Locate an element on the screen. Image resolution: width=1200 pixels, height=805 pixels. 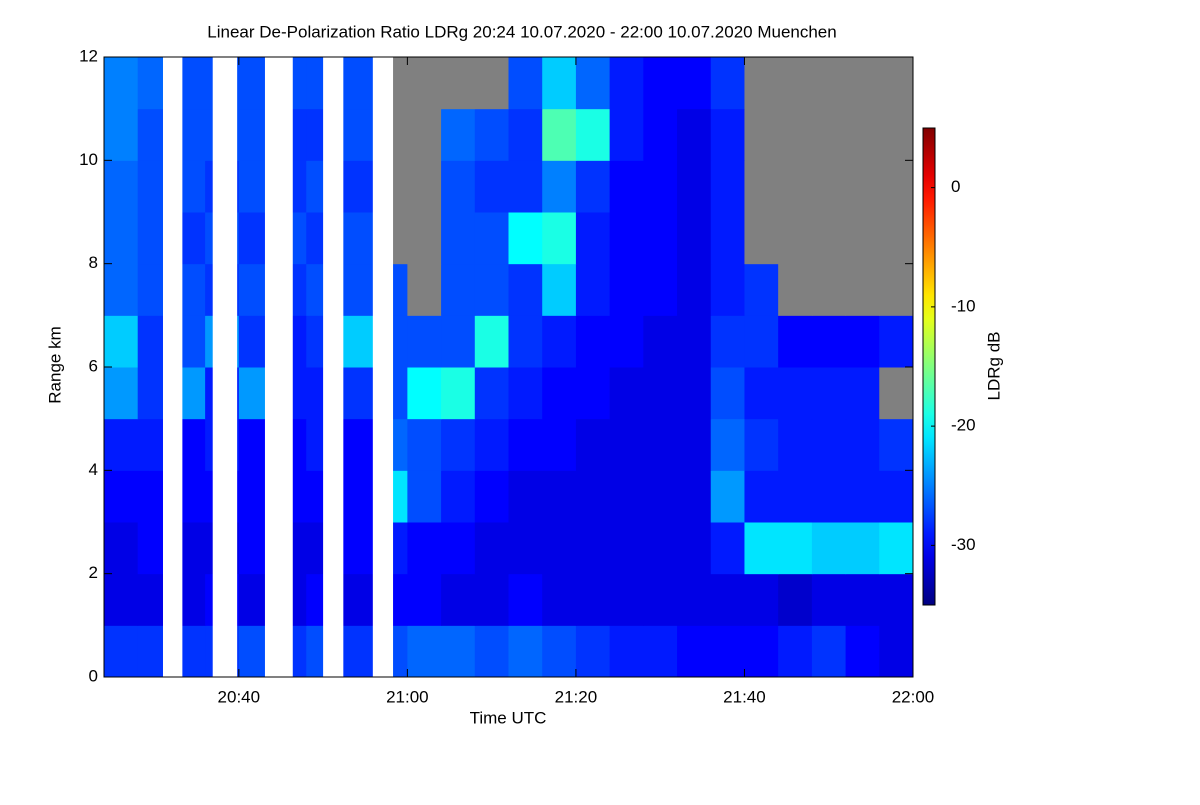
x-tick-label: 21:40 is located at coordinates (744, 696).